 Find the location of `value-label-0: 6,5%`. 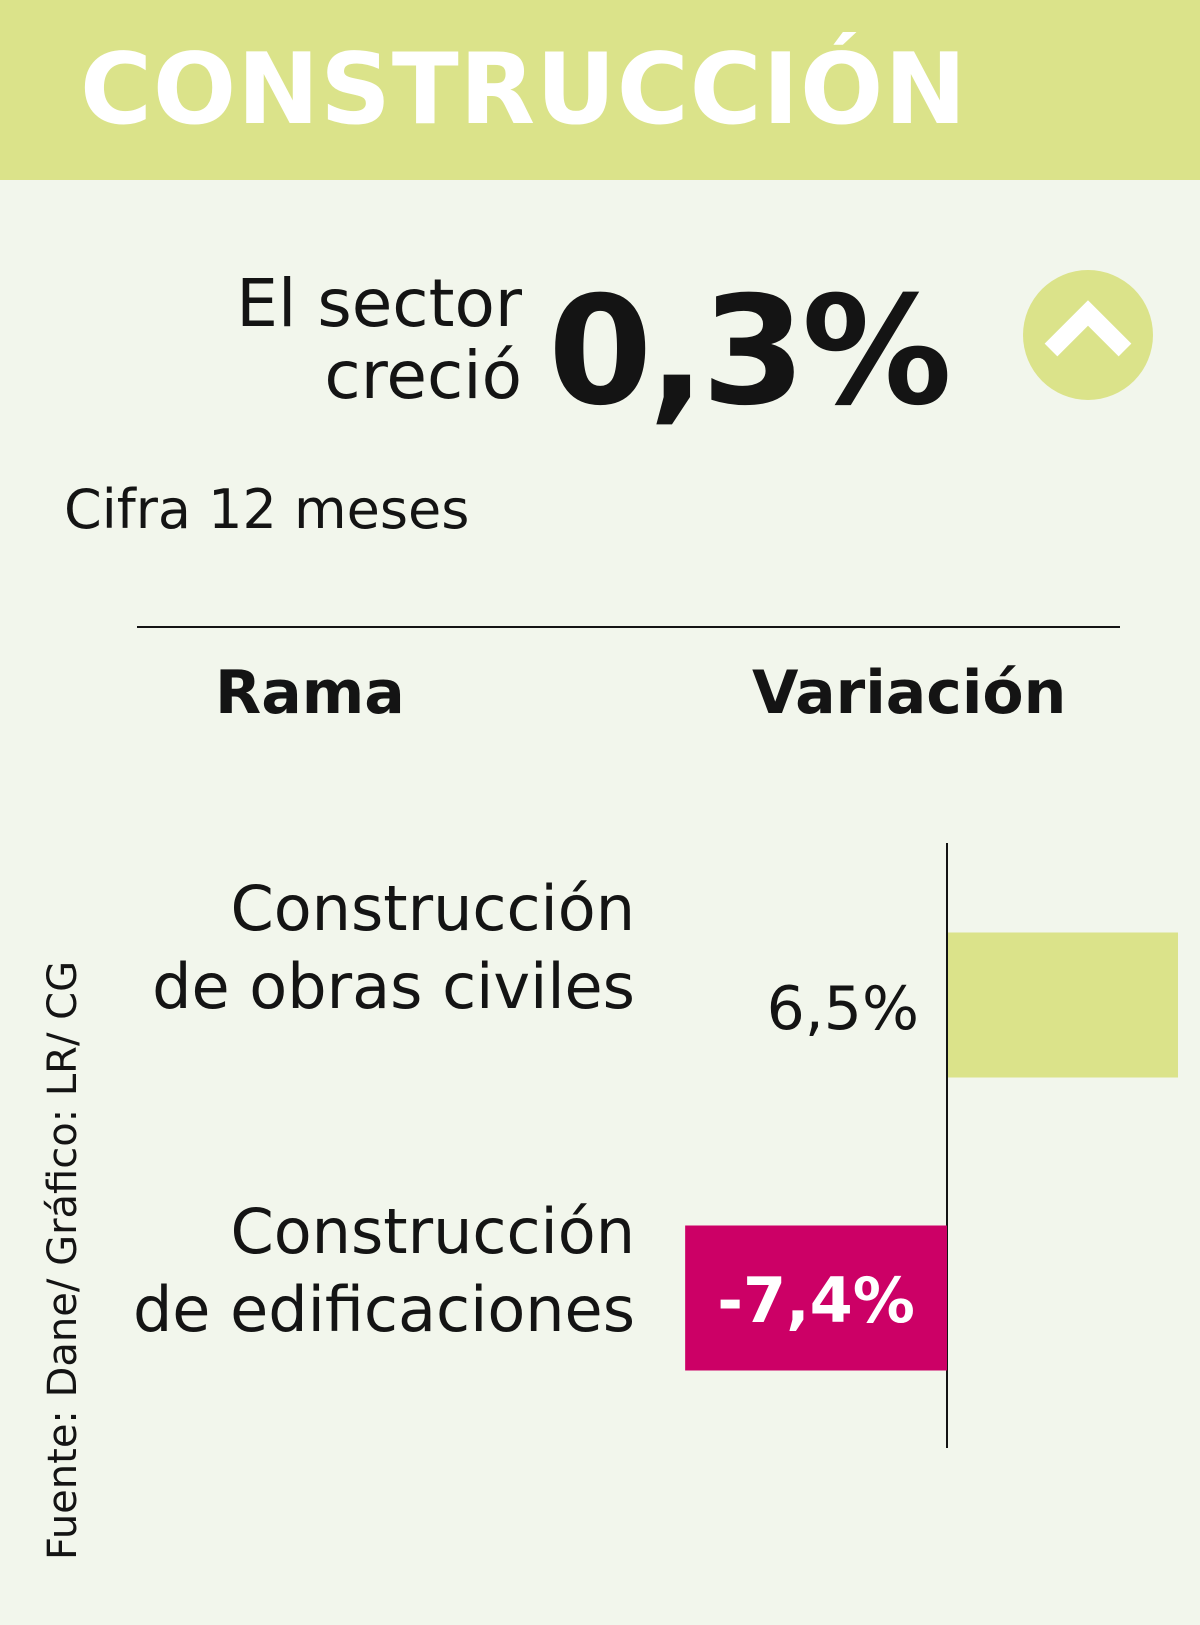

value-label-0: 6,5% is located at coordinates (843, 1009).